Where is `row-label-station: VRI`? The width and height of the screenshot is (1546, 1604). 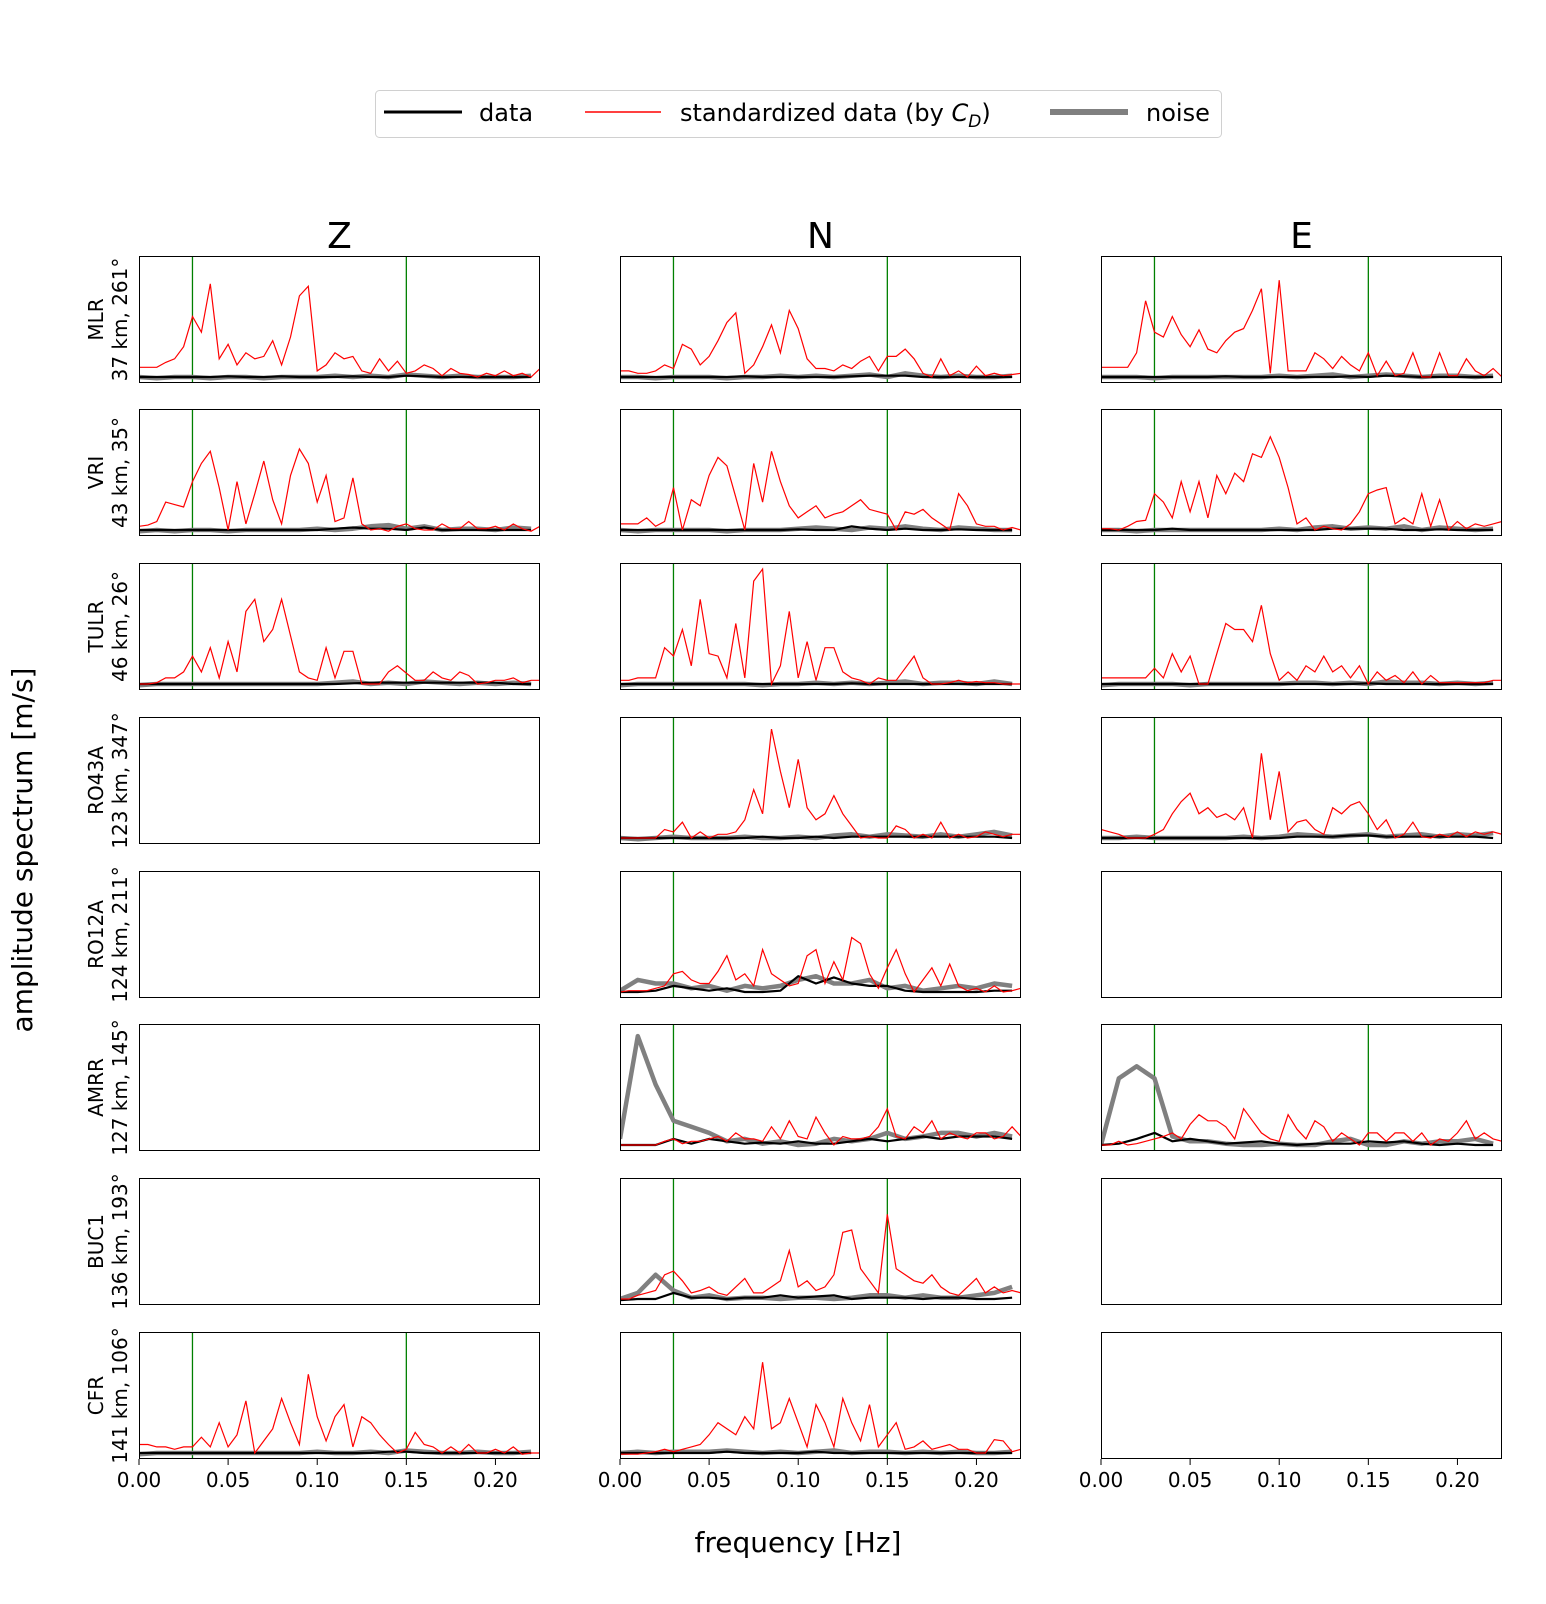
row-label-station: VRI is located at coordinates (96, 472).